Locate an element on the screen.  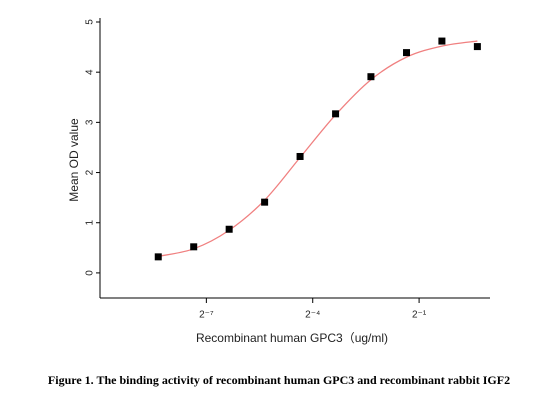
y-axis-label: Mean OD value is located at coordinates (74, 160).